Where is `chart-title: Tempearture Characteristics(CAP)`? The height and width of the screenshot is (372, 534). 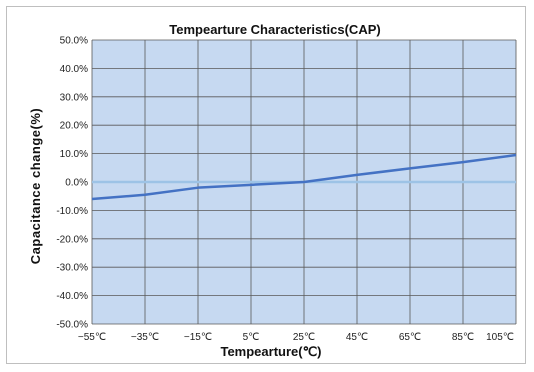
chart-title: Tempearture Characteristics(CAP) is located at coordinates (274, 29).